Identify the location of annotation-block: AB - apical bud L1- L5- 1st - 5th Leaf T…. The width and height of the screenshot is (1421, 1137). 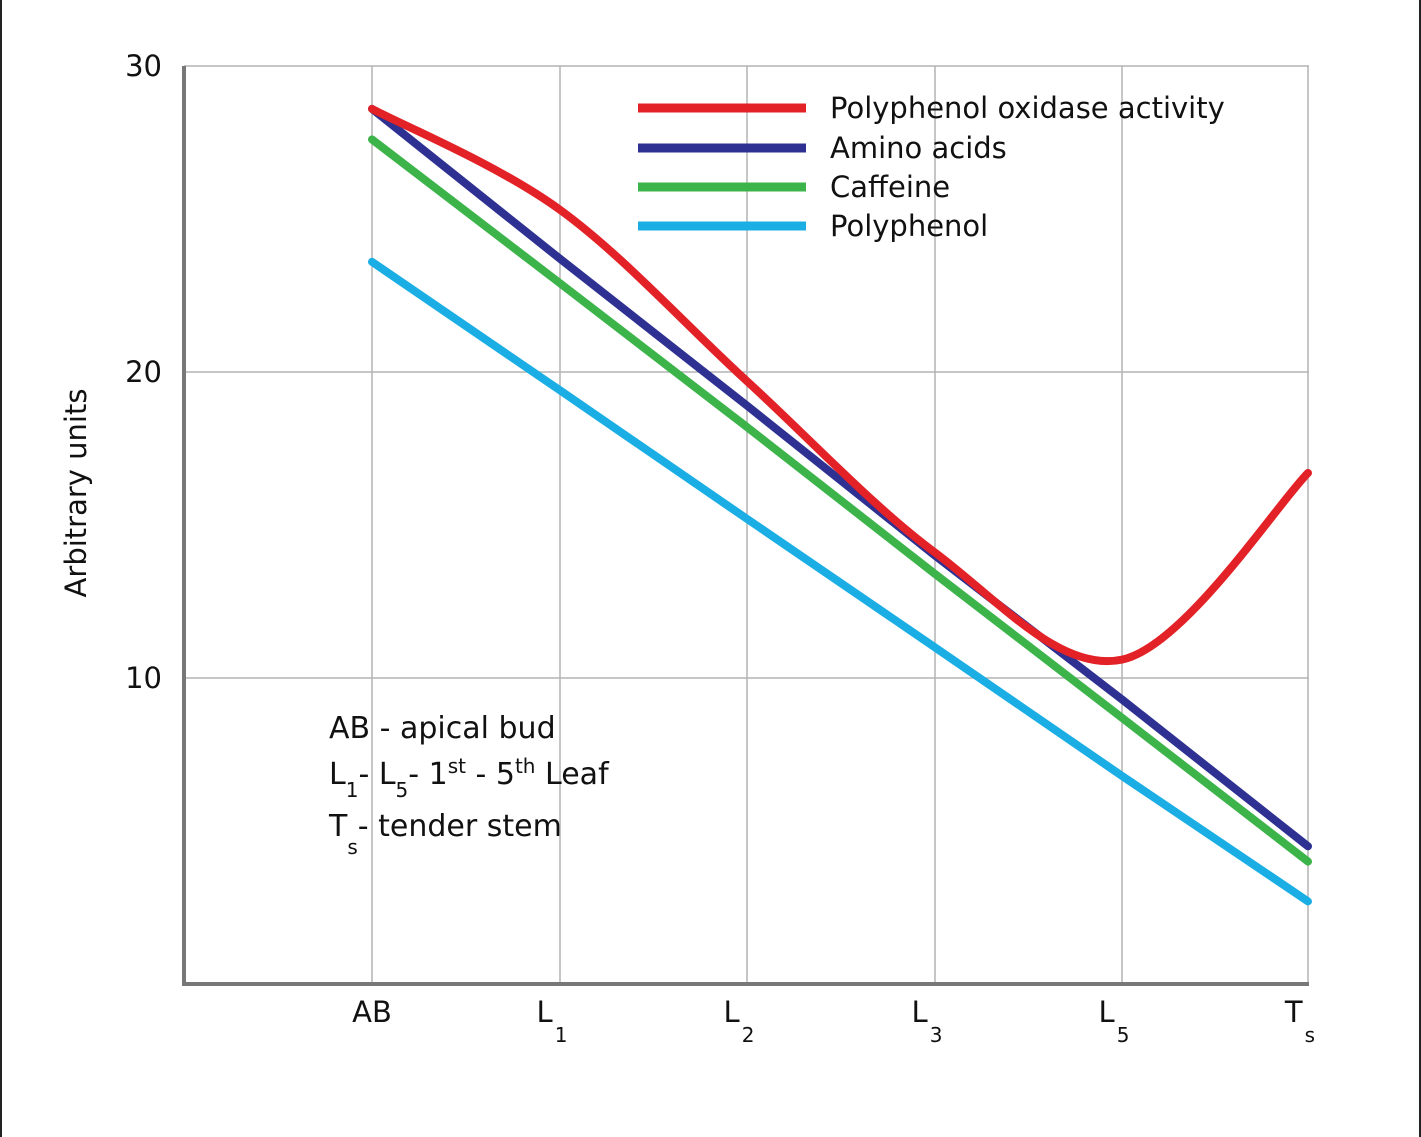
(469, 785).